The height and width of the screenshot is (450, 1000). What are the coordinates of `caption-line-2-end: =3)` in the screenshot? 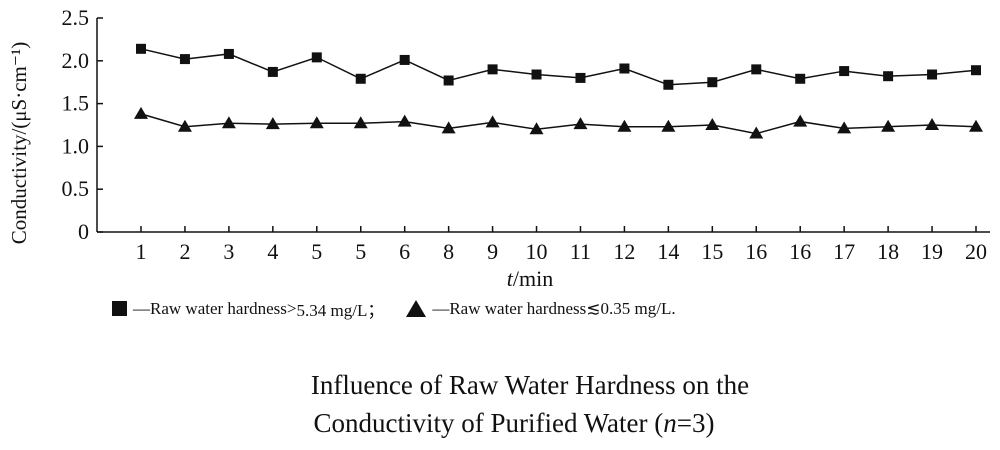 It's located at (695, 423).